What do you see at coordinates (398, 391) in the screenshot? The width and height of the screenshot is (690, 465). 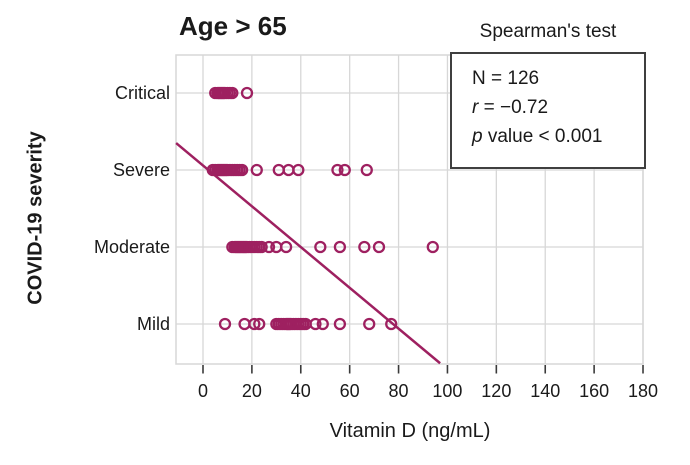 I see `x-tick-label: 80` at bounding box center [398, 391].